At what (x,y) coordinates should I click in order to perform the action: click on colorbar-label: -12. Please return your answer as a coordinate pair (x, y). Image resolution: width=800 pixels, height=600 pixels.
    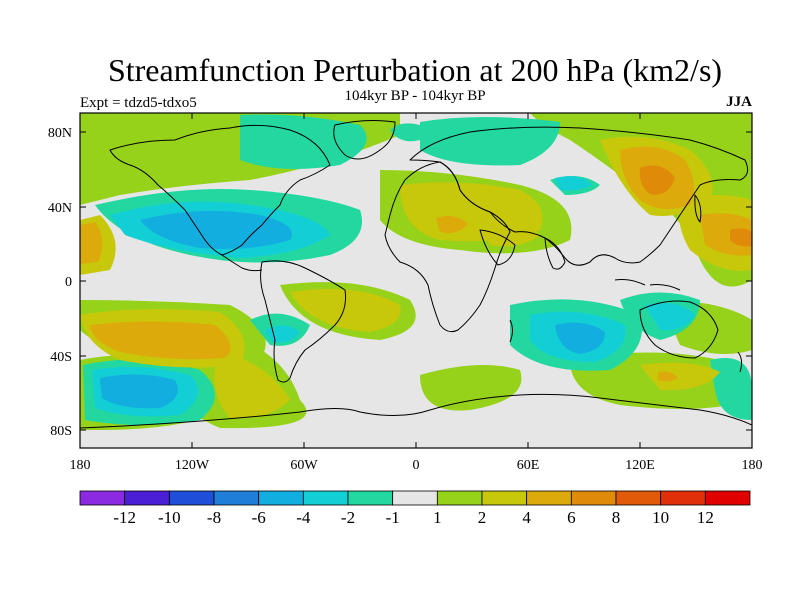
    Looking at the image, I should click on (124, 517).